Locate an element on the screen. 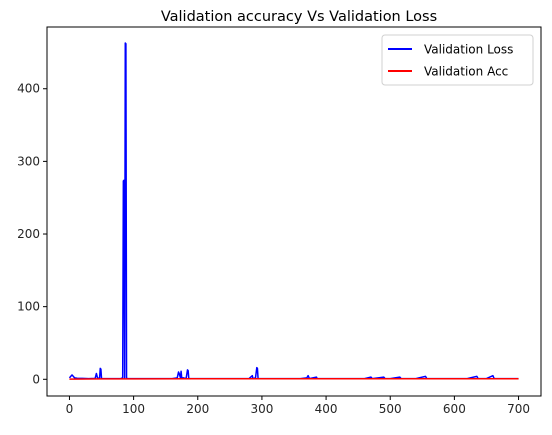  chart-title: Validation accuracy Vs Validation Loss is located at coordinates (299, 17).